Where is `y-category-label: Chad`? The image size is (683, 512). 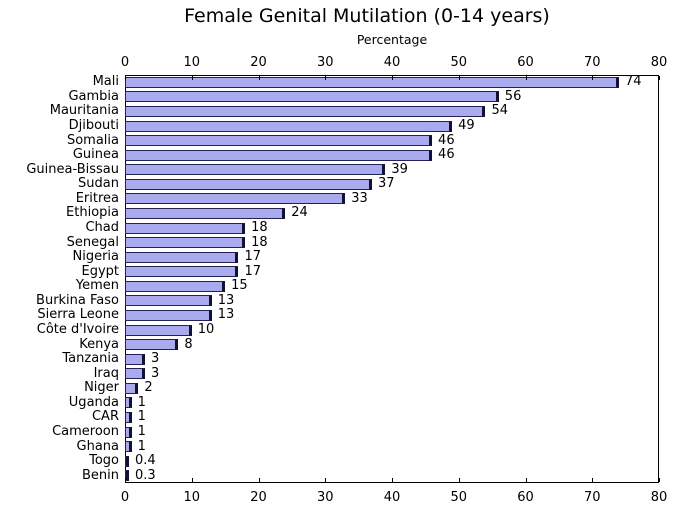
y-category-label: Chad is located at coordinates (102, 227).